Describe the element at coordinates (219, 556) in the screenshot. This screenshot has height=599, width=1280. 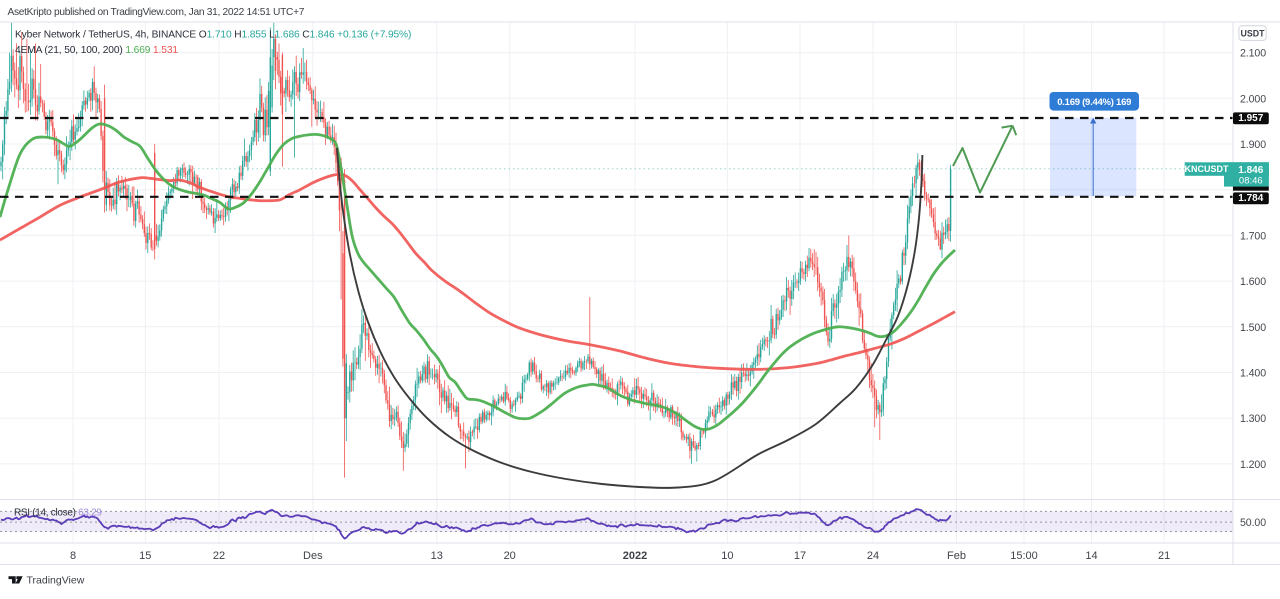
I see `svg-text: 22` at that location.